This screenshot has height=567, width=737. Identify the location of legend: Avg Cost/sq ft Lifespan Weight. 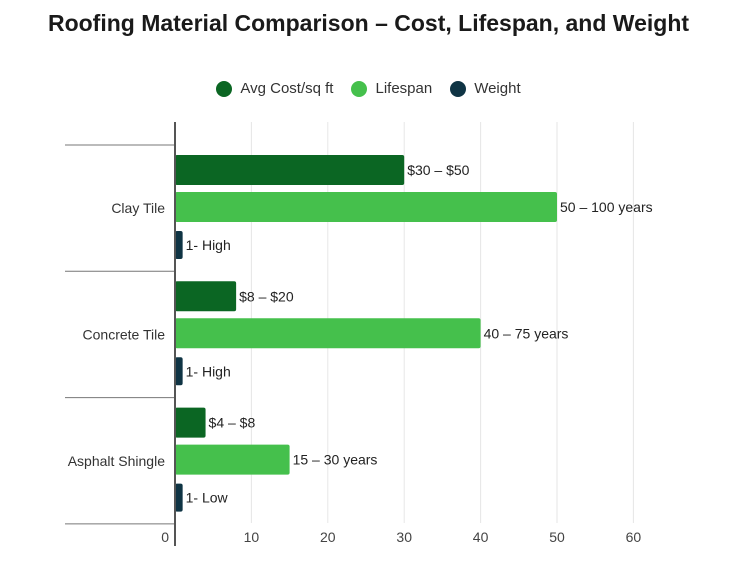
(368, 88).